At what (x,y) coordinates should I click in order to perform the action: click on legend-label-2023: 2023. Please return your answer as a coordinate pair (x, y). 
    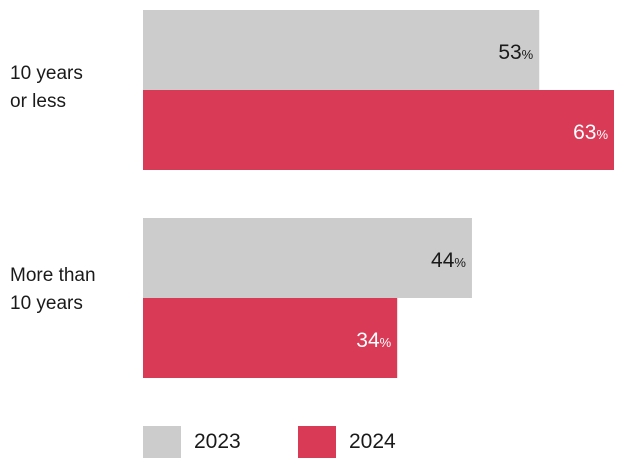
    Looking at the image, I should click on (217, 441).